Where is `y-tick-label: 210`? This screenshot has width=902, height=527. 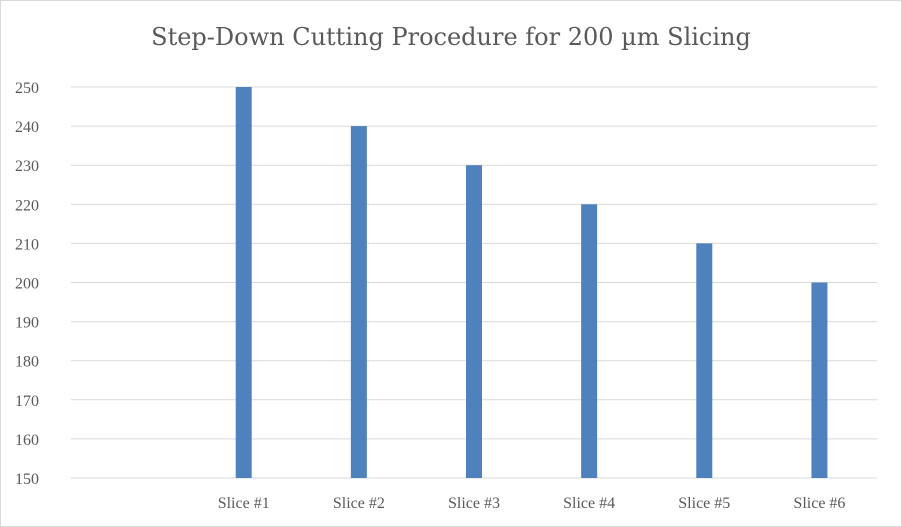
y-tick-label: 210 is located at coordinates (27, 244).